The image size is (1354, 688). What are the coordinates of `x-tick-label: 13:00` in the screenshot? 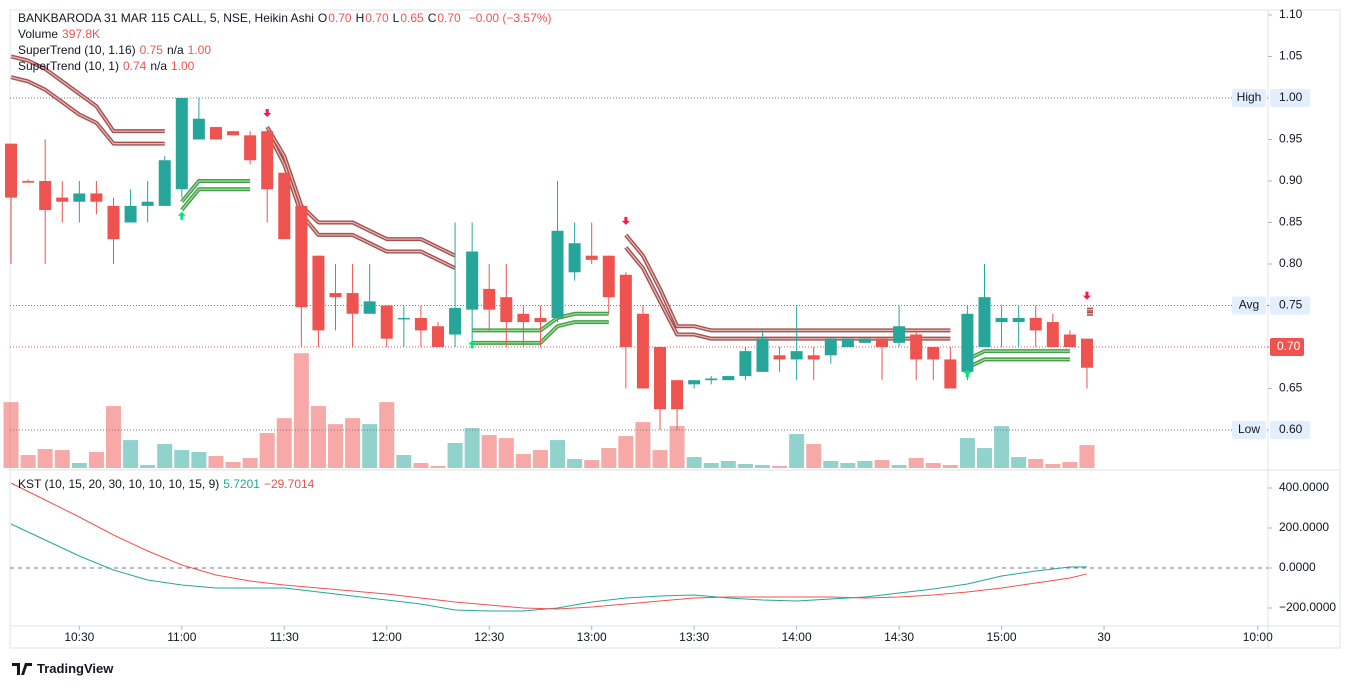 It's located at (592, 637).